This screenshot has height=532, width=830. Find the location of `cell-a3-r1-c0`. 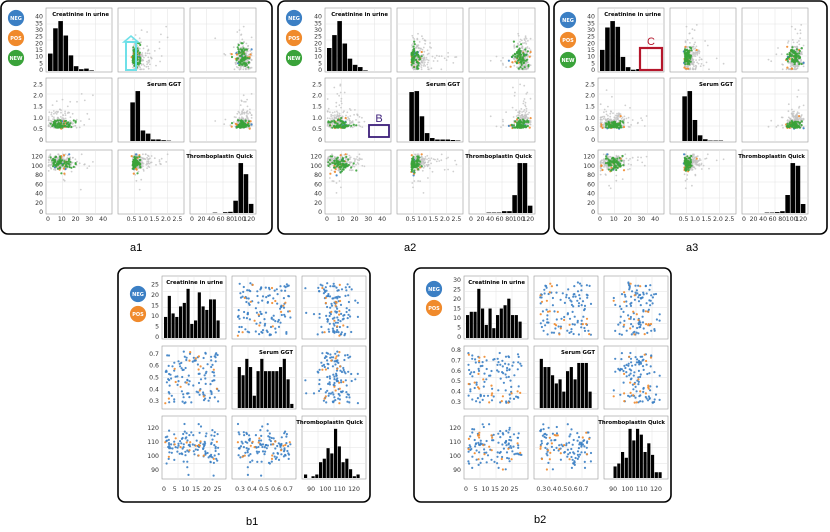

cell-a3-r1-c0 is located at coordinates (631, 110).